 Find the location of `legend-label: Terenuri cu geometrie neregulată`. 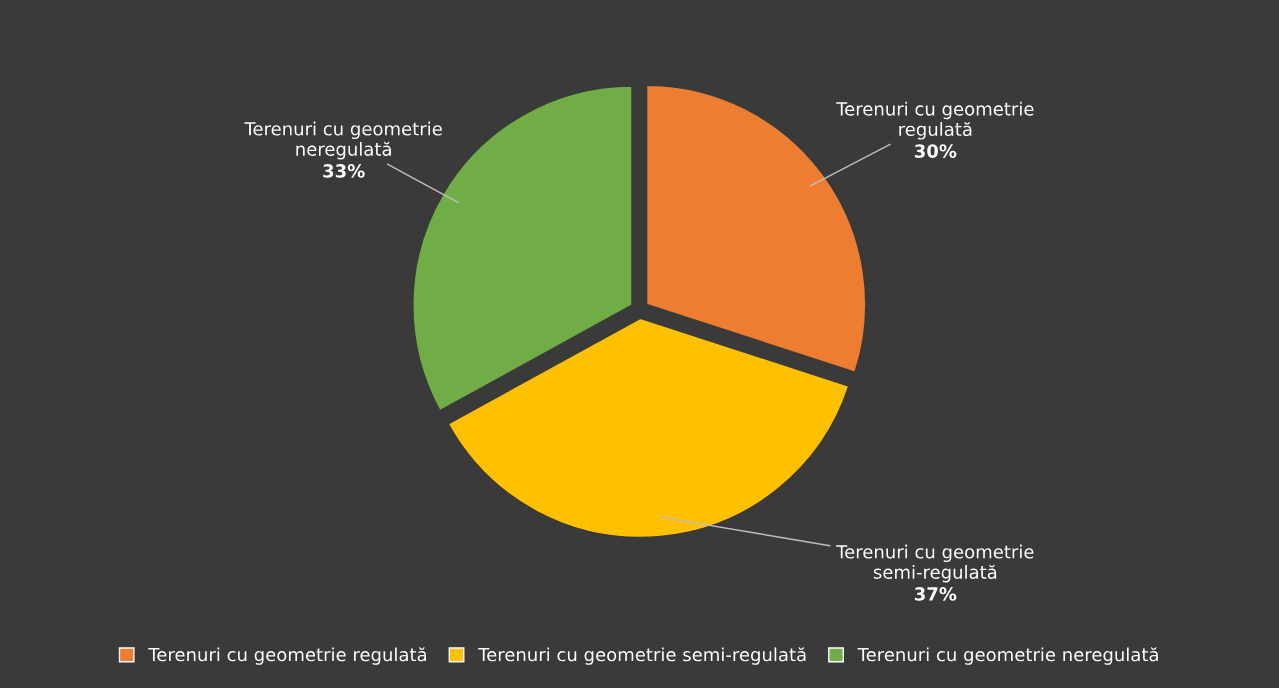

legend-label: Terenuri cu geometrie neregulată is located at coordinates (1007, 656).